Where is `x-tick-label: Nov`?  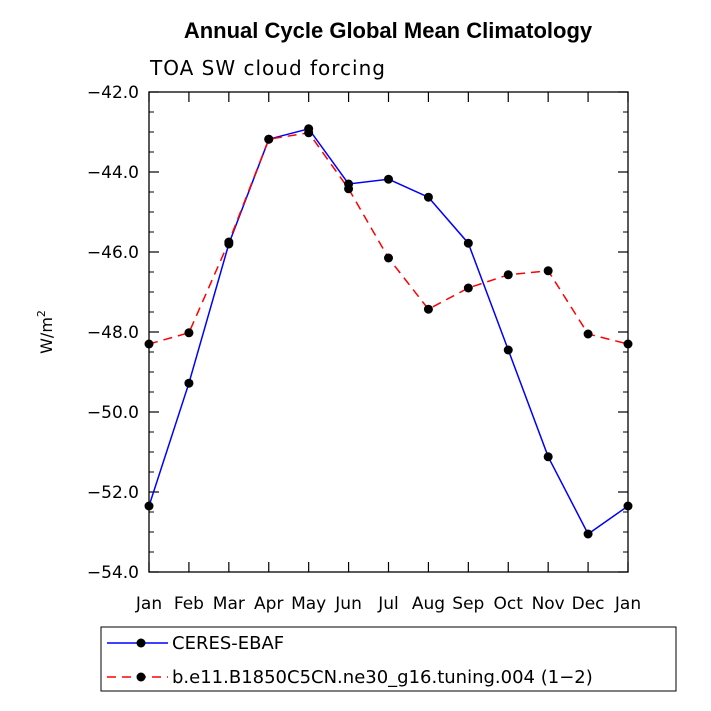
x-tick-label: Nov is located at coordinates (548, 604).